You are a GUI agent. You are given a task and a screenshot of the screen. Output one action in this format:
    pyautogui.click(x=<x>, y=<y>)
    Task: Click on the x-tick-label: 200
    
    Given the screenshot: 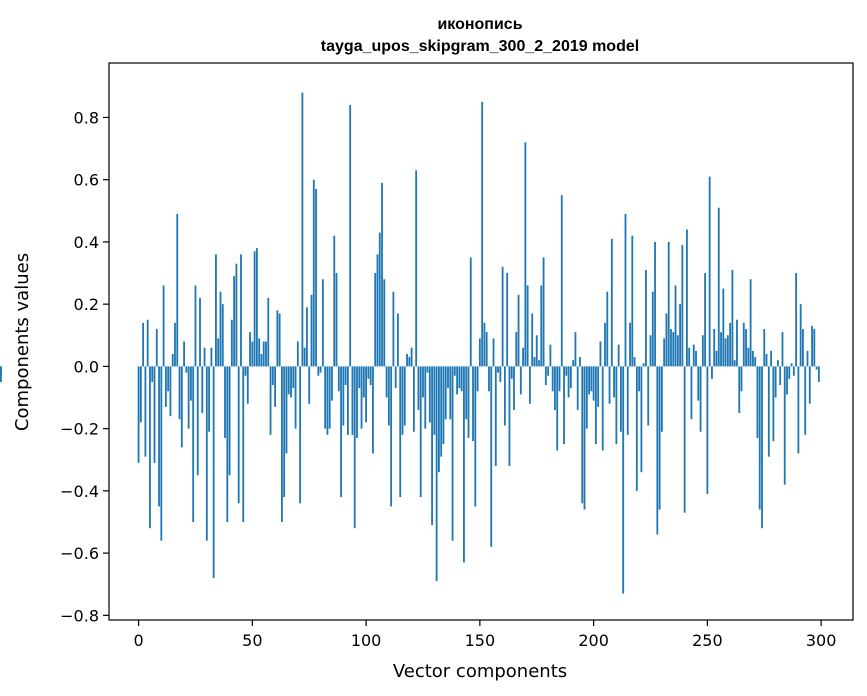 What is the action you would take?
    pyautogui.click(x=593, y=640)
    